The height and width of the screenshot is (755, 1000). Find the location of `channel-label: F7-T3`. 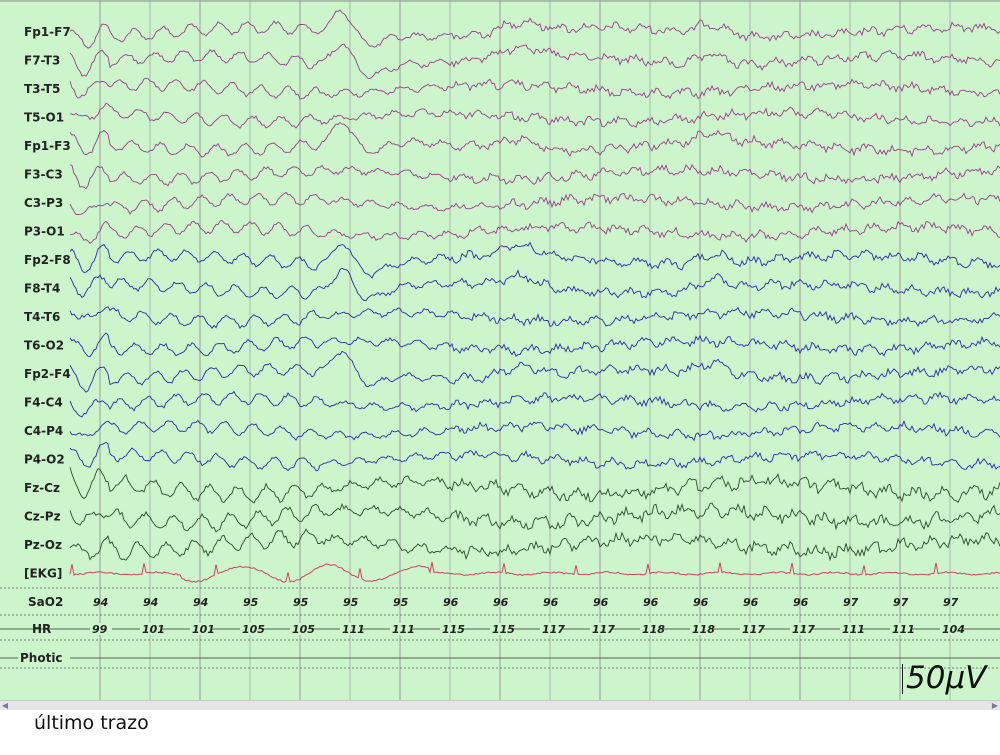

channel-label: F7-T3 is located at coordinates (42, 61).